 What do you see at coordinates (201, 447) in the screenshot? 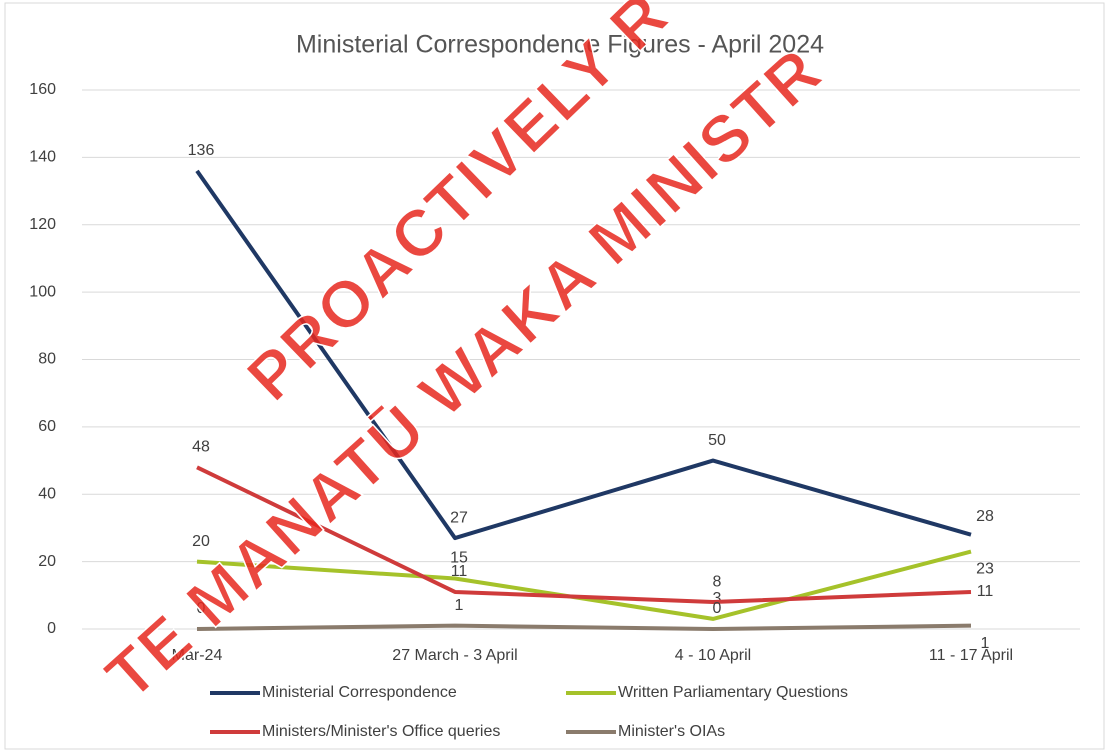
I see `data-label: 48` at bounding box center [201, 447].